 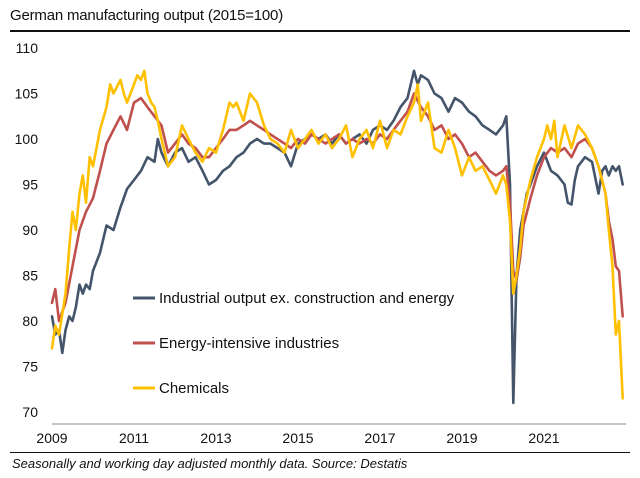 I want to click on footer-rule, so click(x=320, y=452).